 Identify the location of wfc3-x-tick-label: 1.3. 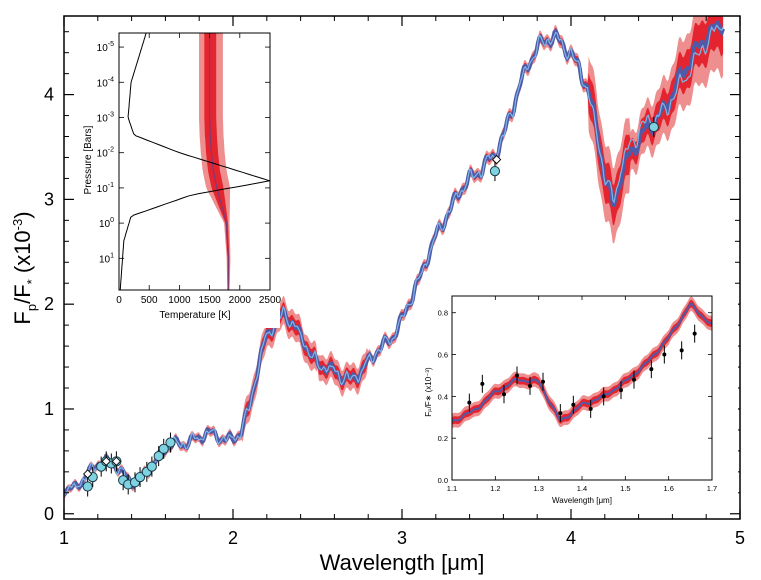
(538, 488).